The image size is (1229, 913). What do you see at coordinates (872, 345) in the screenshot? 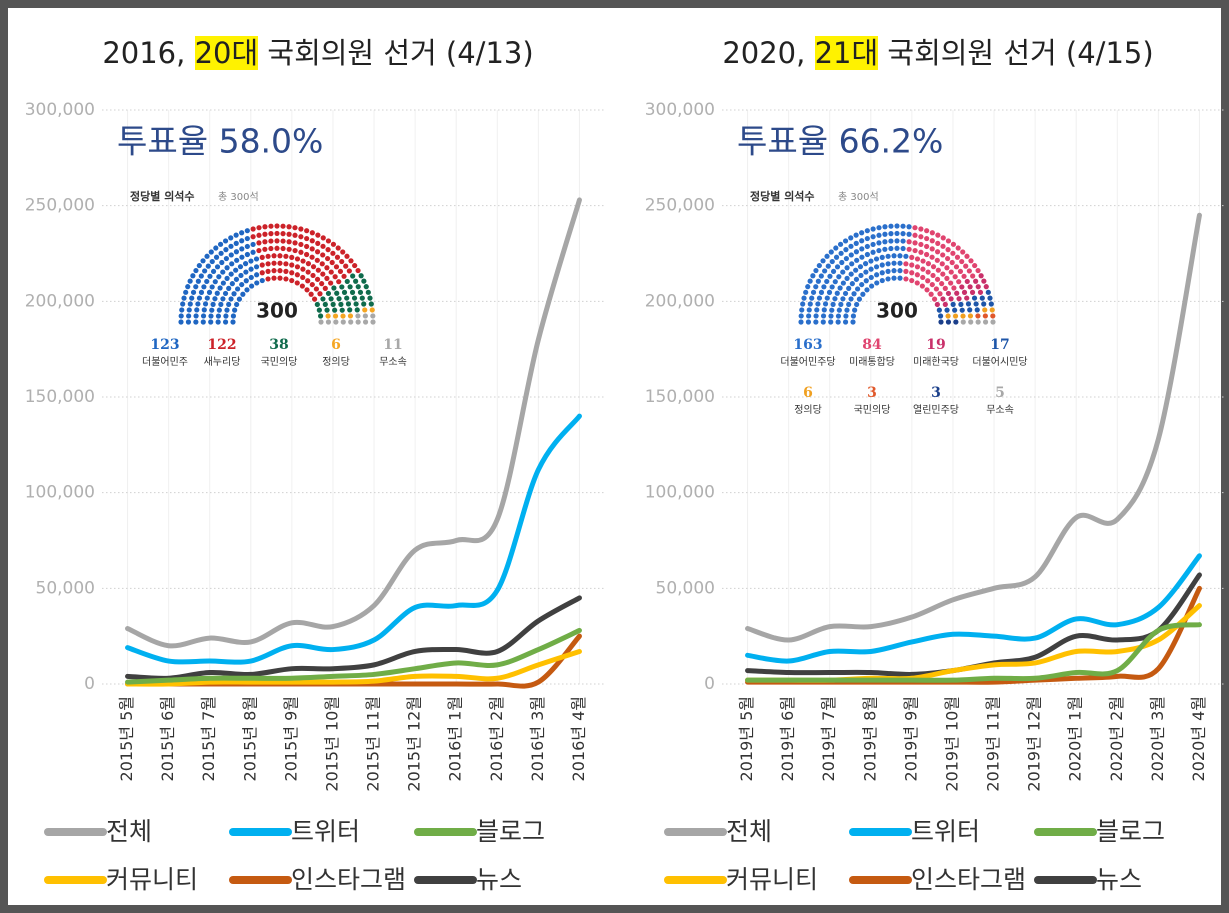
I see `party-seats: 84` at bounding box center [872, 345].